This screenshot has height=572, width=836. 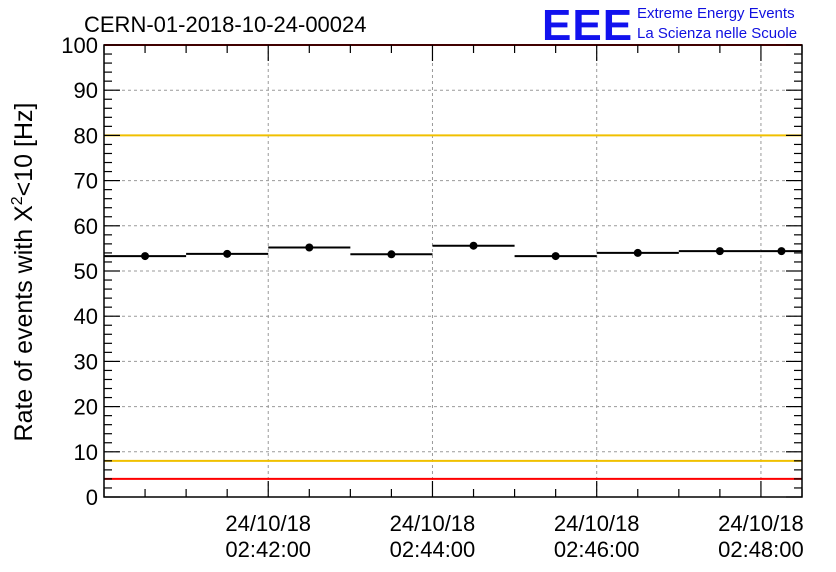 I want to click on y-tick-label: 70, so click(x=86, y=181).